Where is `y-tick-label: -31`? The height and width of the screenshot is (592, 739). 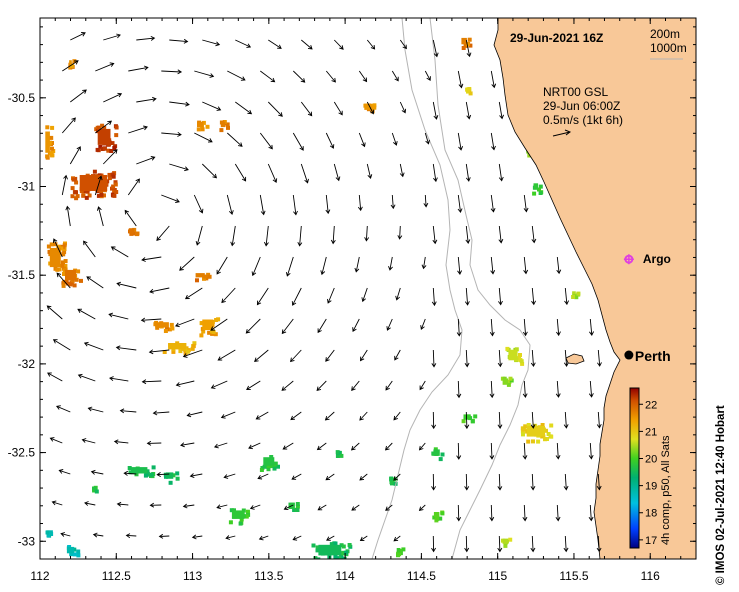
y-tick-label: -31 is located at coordinates (27, 187).